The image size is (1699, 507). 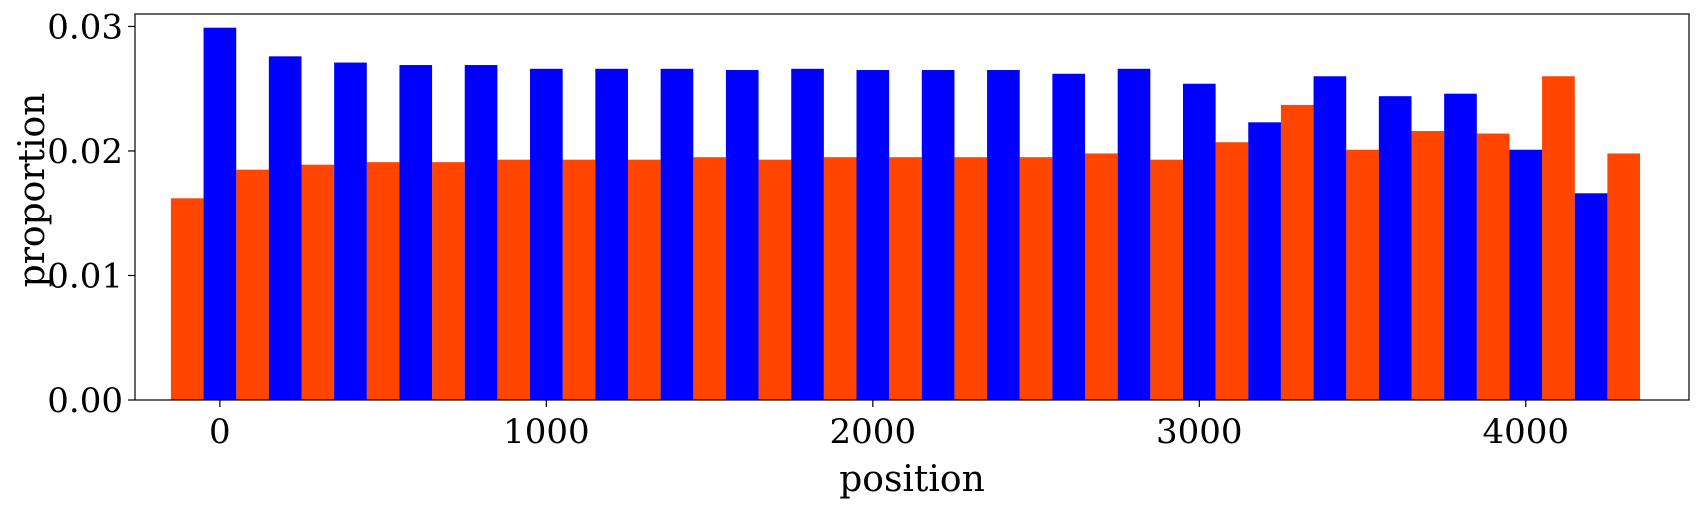 I want to click on y-axis-label: proportion, so click(x=32, y=190).